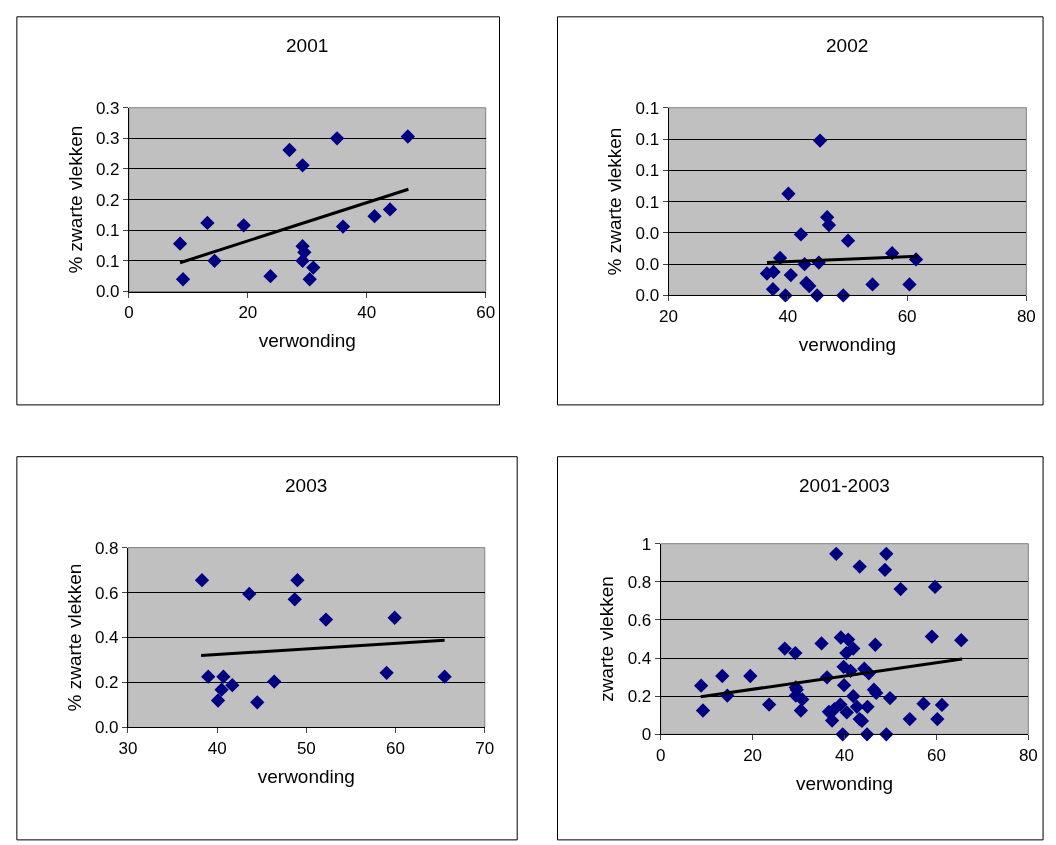 The width and height of the screenshot is (1056, 845). I want to click on x-tick-label: 30, so click(128, 748).